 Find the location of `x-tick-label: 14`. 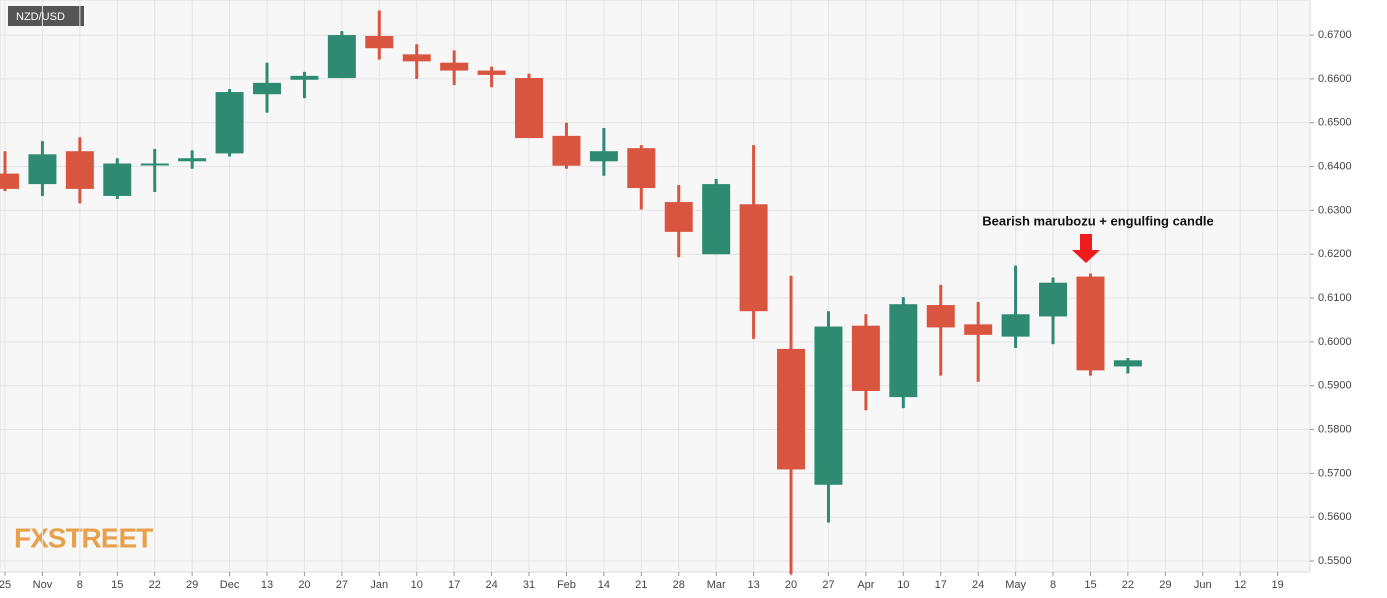

x-tick-label: 14 is located at coordinates (604, 585).